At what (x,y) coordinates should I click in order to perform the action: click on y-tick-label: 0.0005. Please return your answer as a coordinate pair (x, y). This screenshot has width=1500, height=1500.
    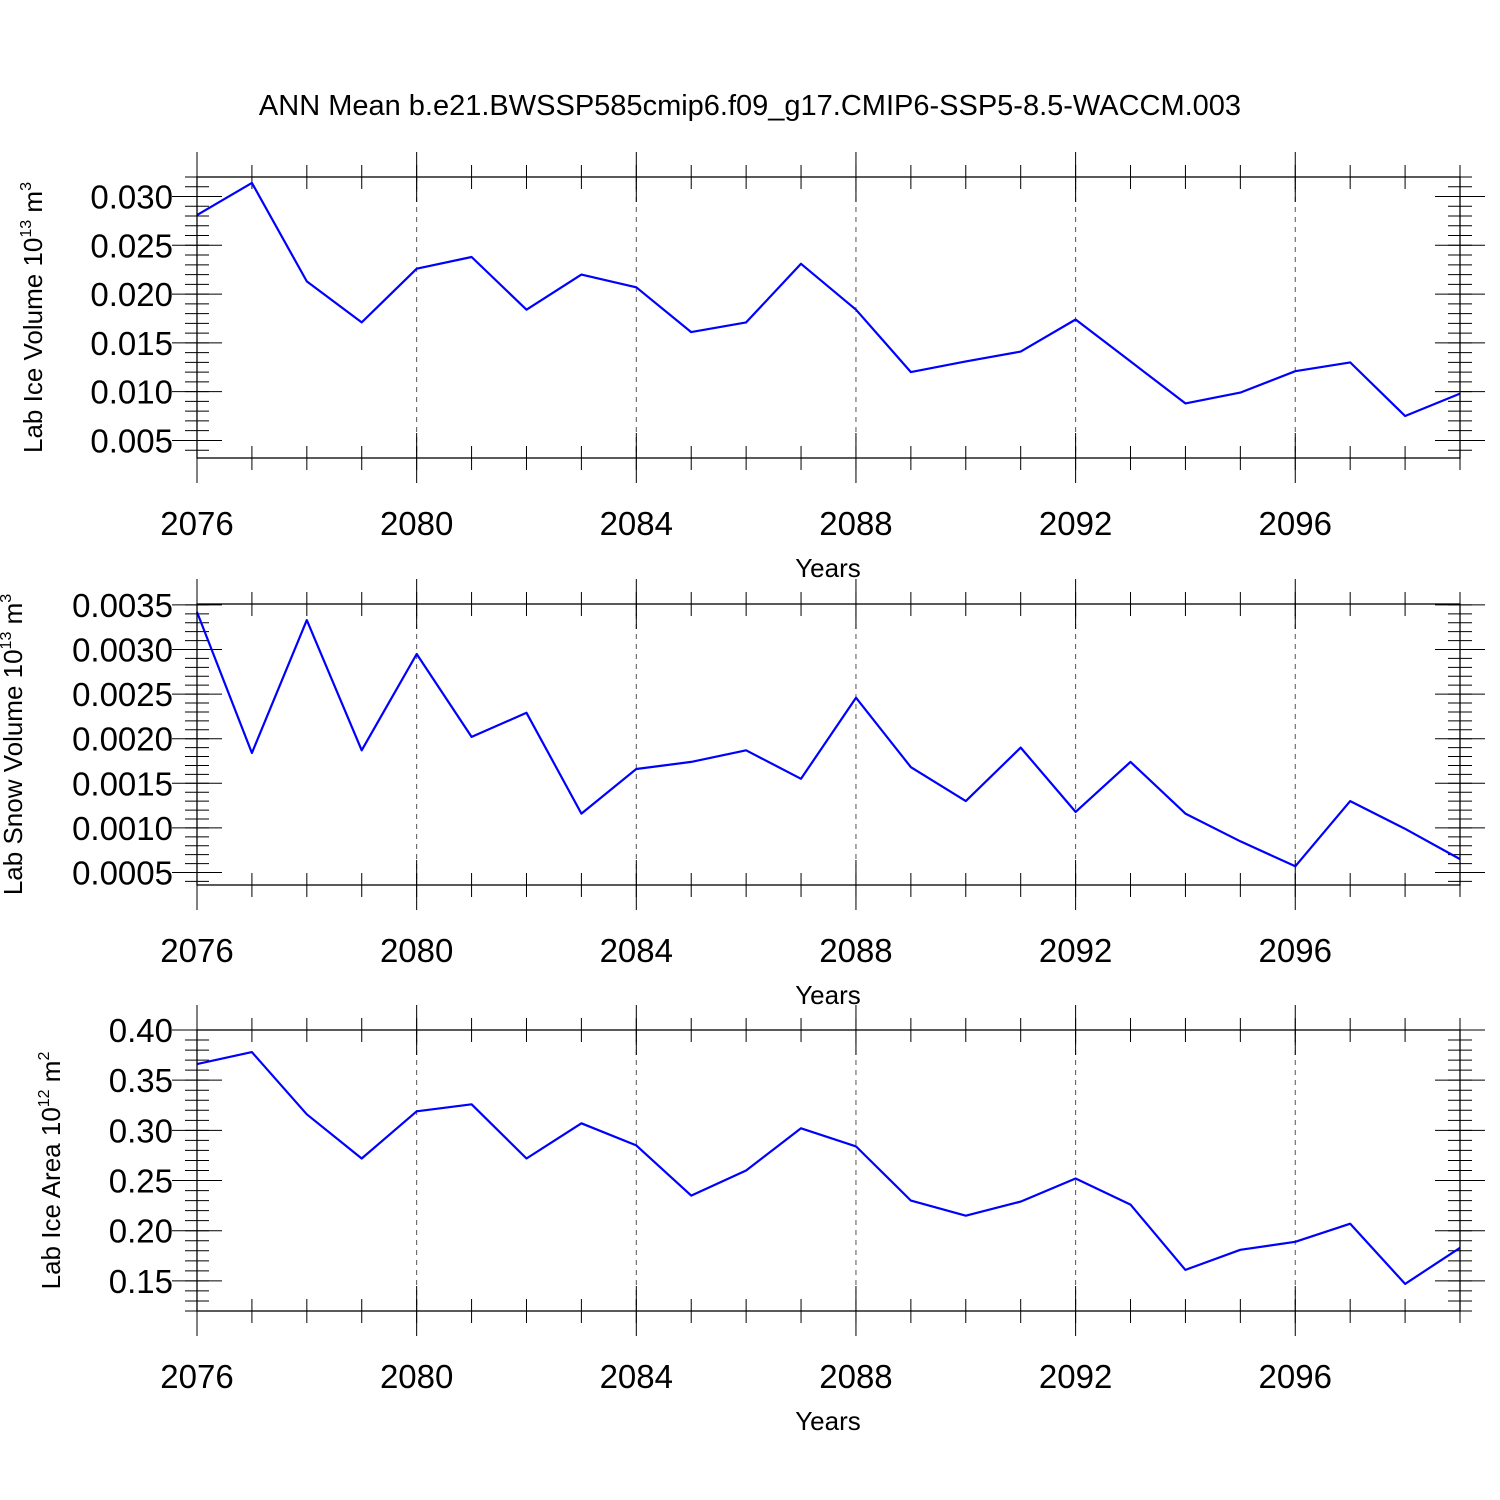
    Looking at the image, I should click on (122, 873).